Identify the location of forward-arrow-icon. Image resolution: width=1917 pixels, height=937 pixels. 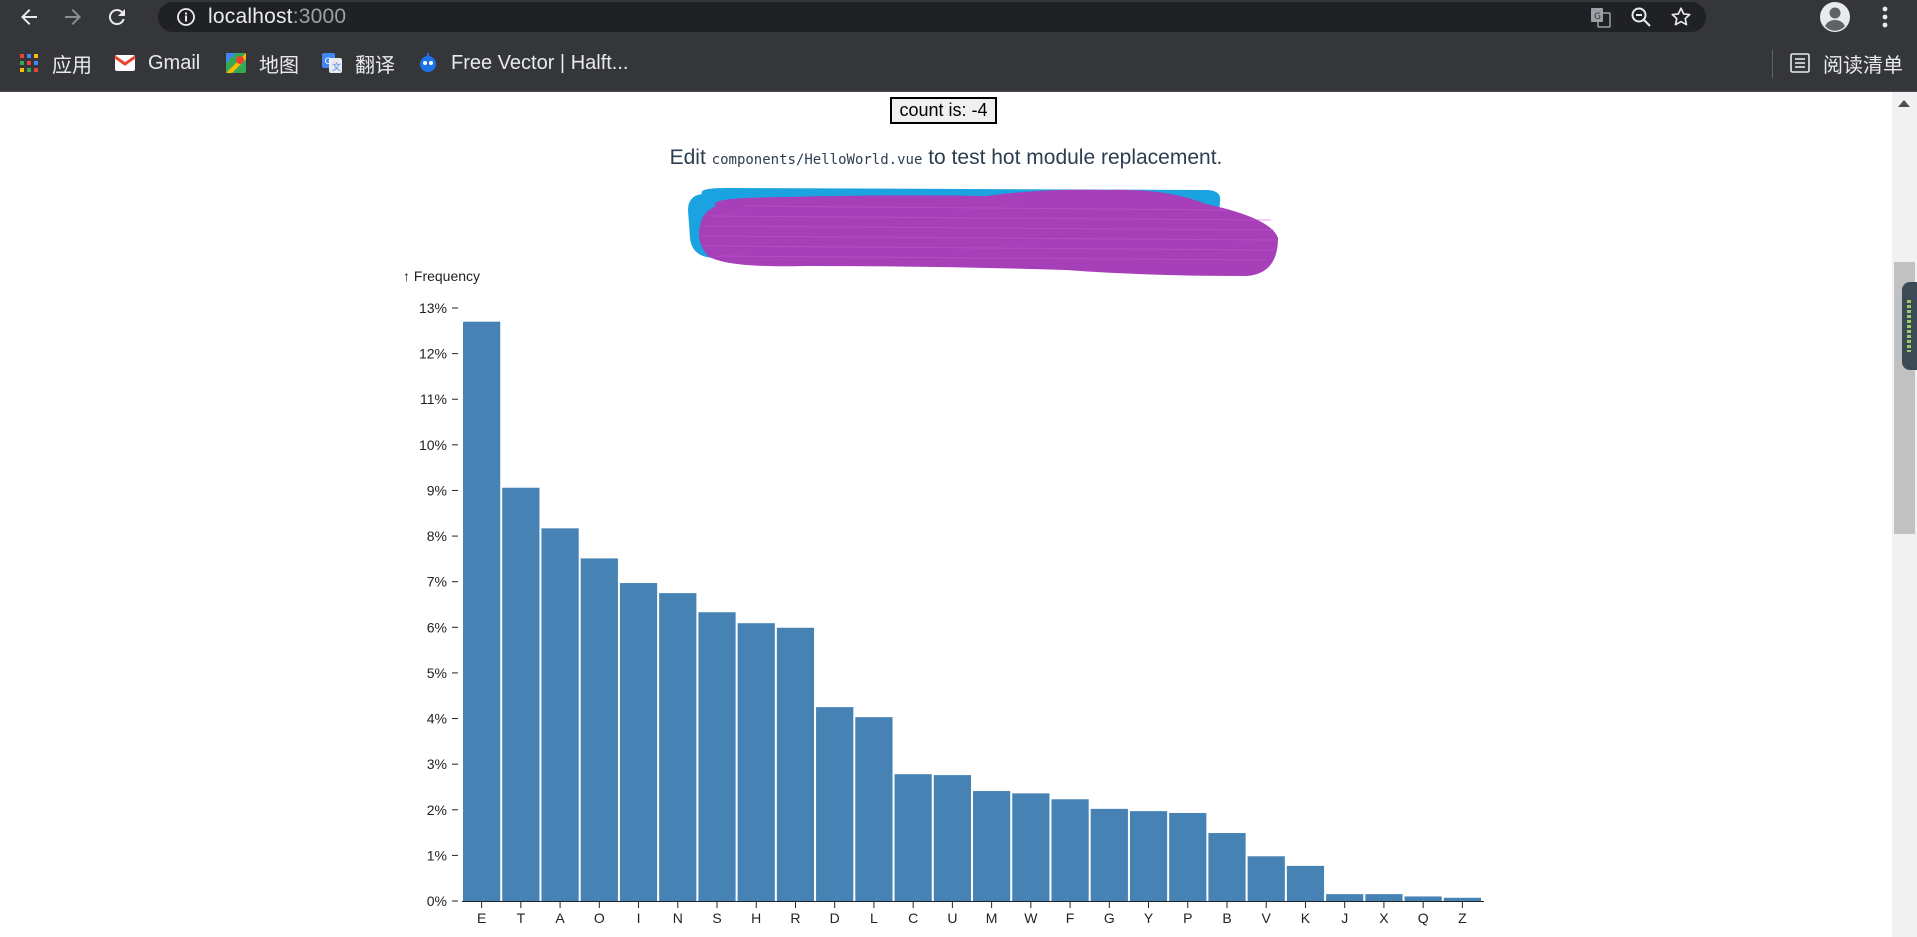
(73, 17).